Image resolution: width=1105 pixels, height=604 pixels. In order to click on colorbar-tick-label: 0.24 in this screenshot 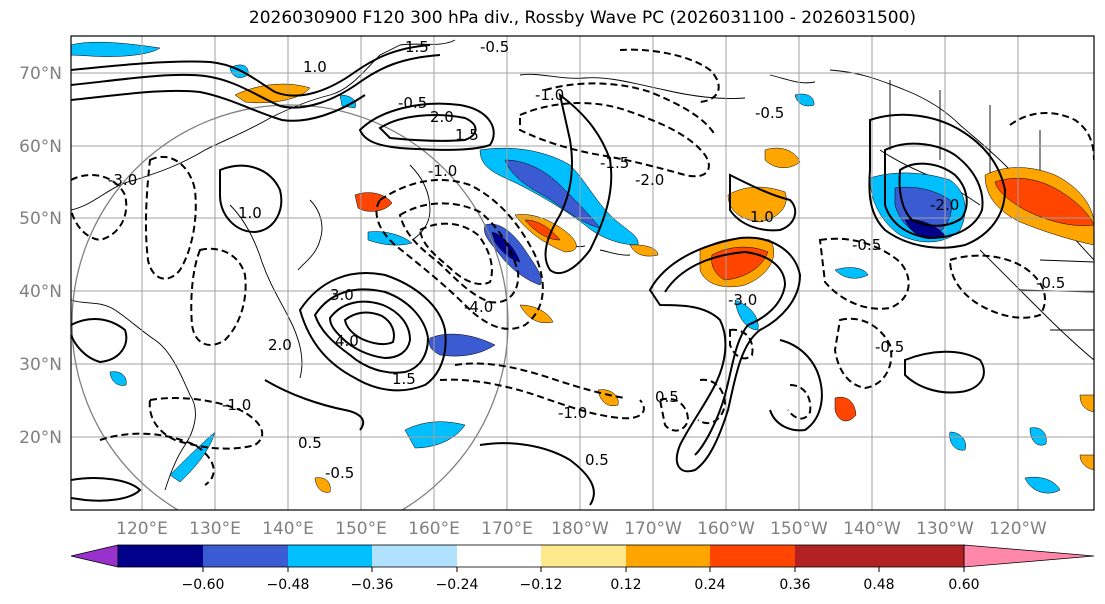, I will do `click(709, 585)`.